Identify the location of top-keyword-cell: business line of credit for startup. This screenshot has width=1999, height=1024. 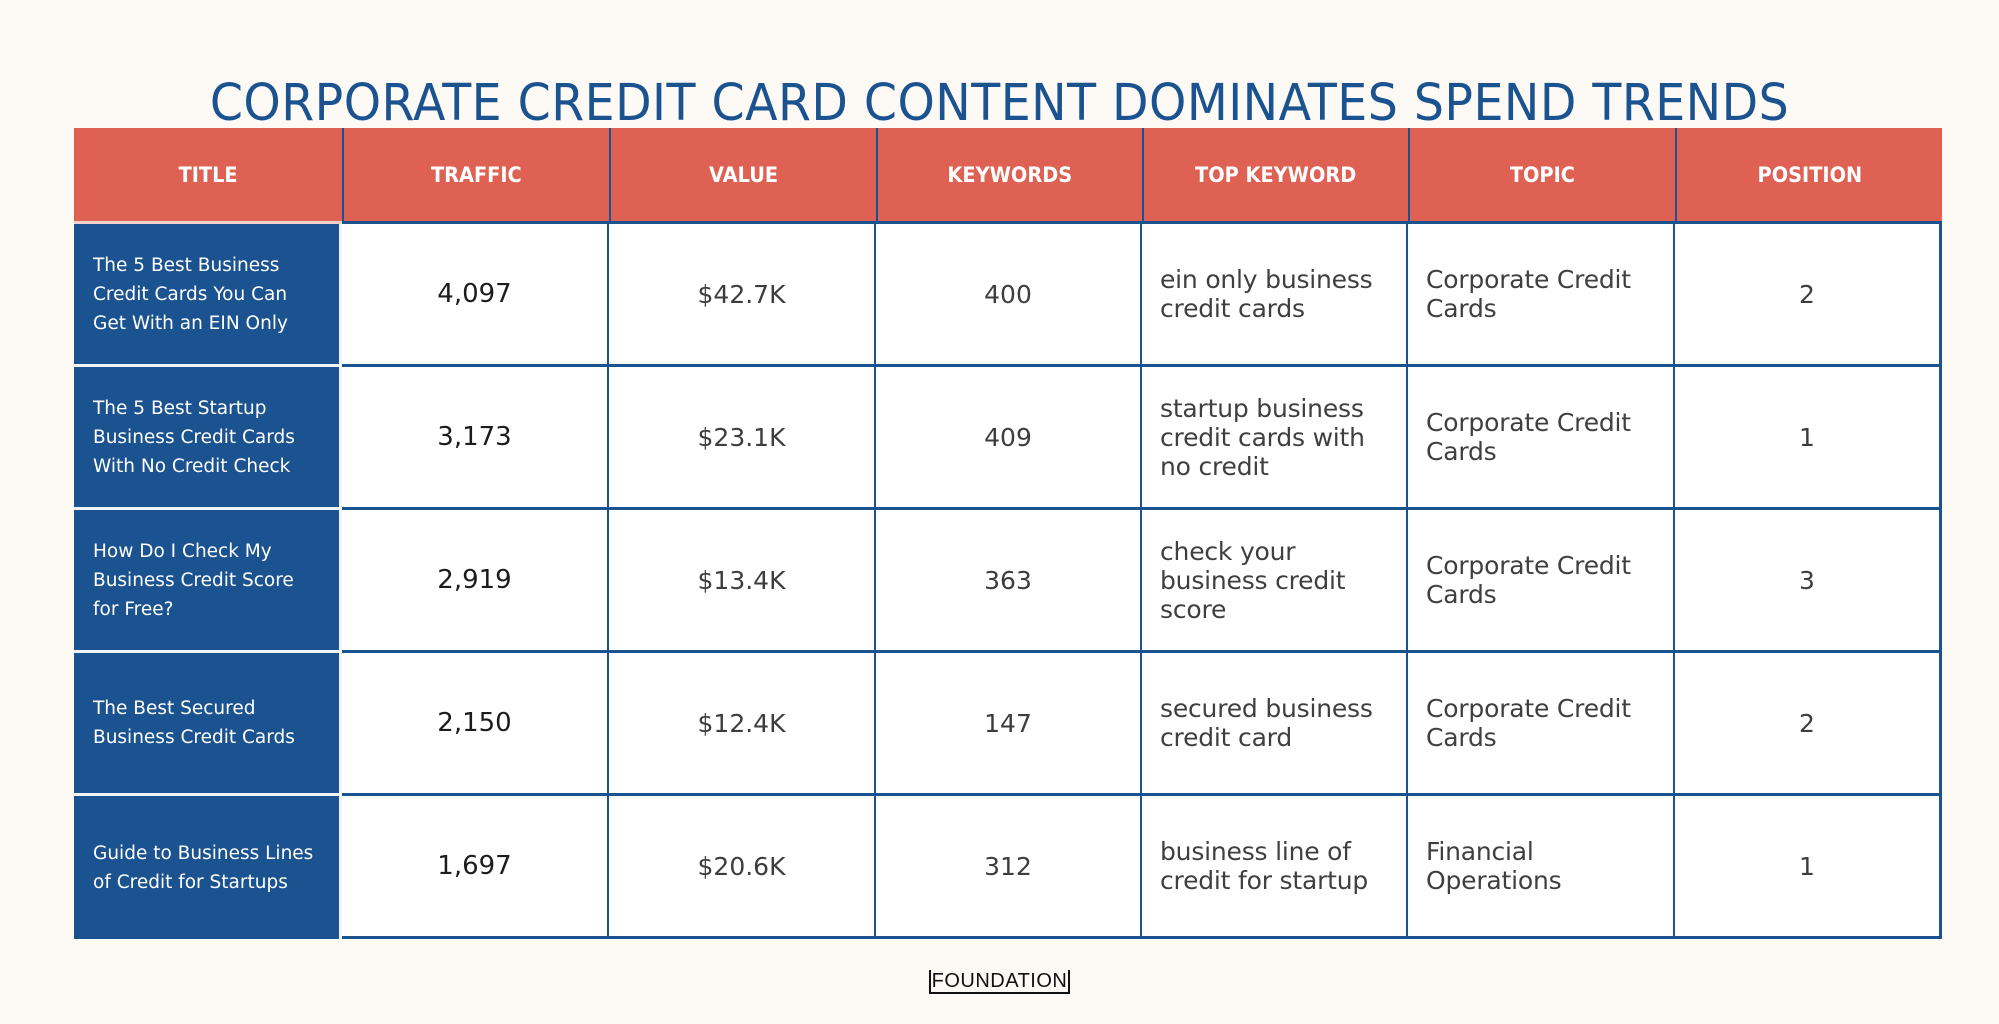
(1275, 867).